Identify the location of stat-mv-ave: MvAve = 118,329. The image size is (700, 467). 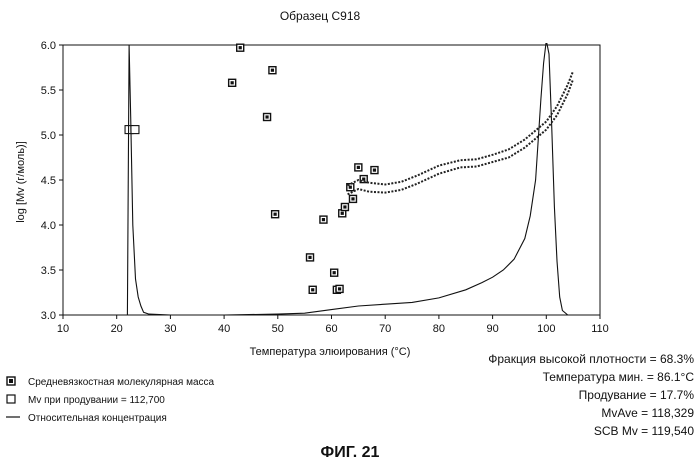
(647, 413).